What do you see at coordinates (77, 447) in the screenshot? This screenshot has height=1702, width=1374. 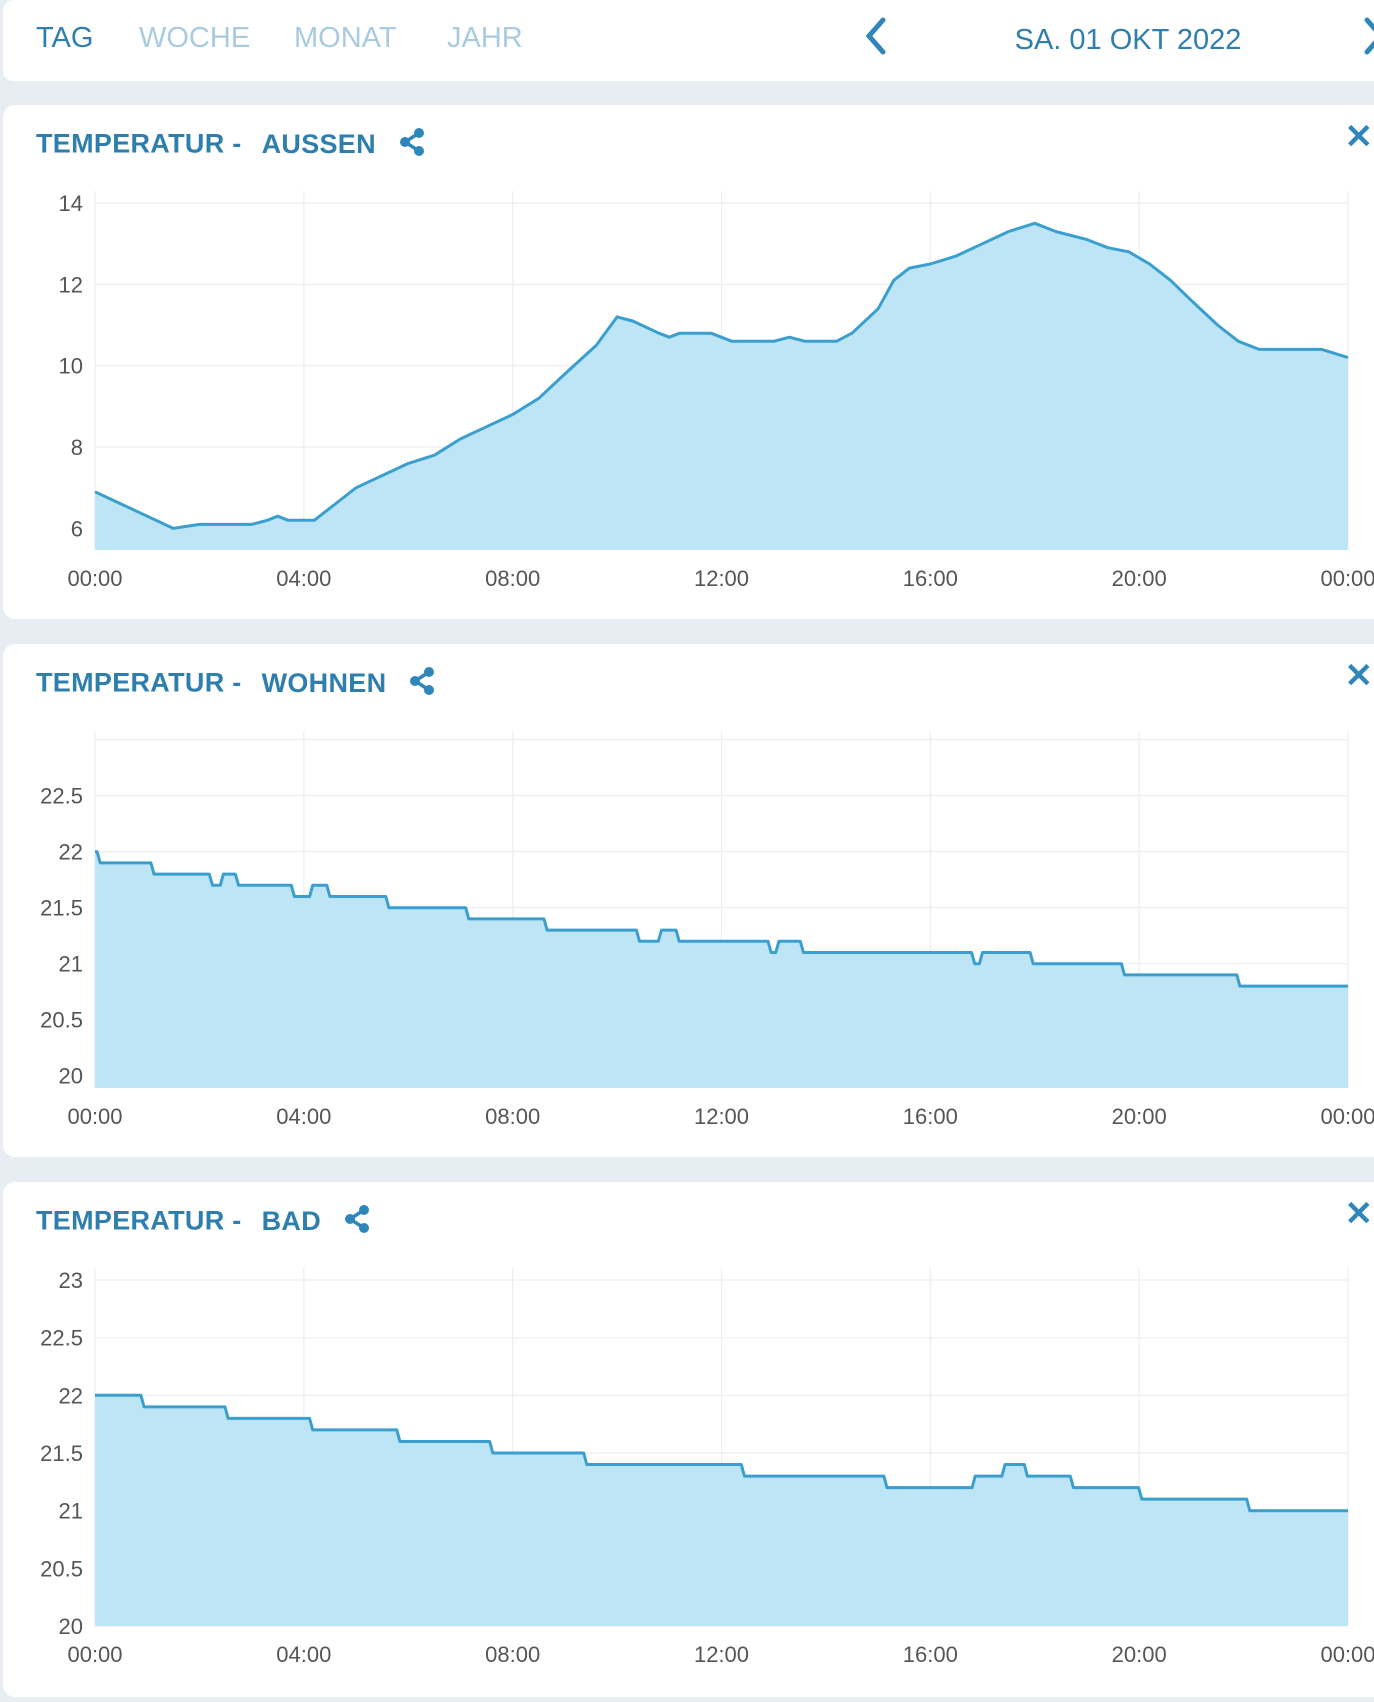 I see `y-tick-label: 8` at bounding box center [77, 447].